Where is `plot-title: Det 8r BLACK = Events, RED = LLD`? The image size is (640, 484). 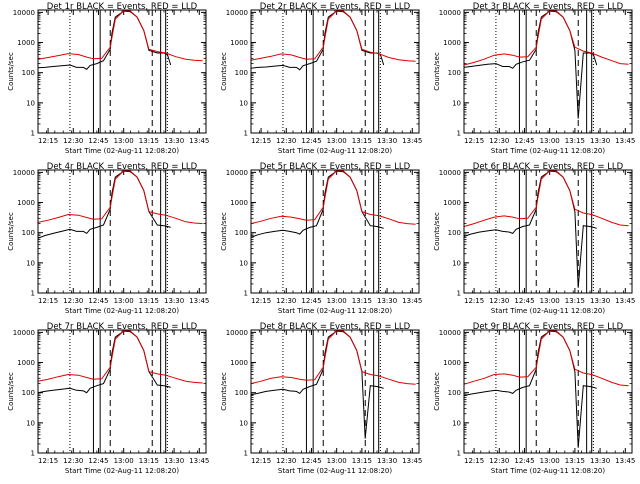 plot-title: Det 8r BLACK = Events, RED = LLD is located at coordinates (335, 327).